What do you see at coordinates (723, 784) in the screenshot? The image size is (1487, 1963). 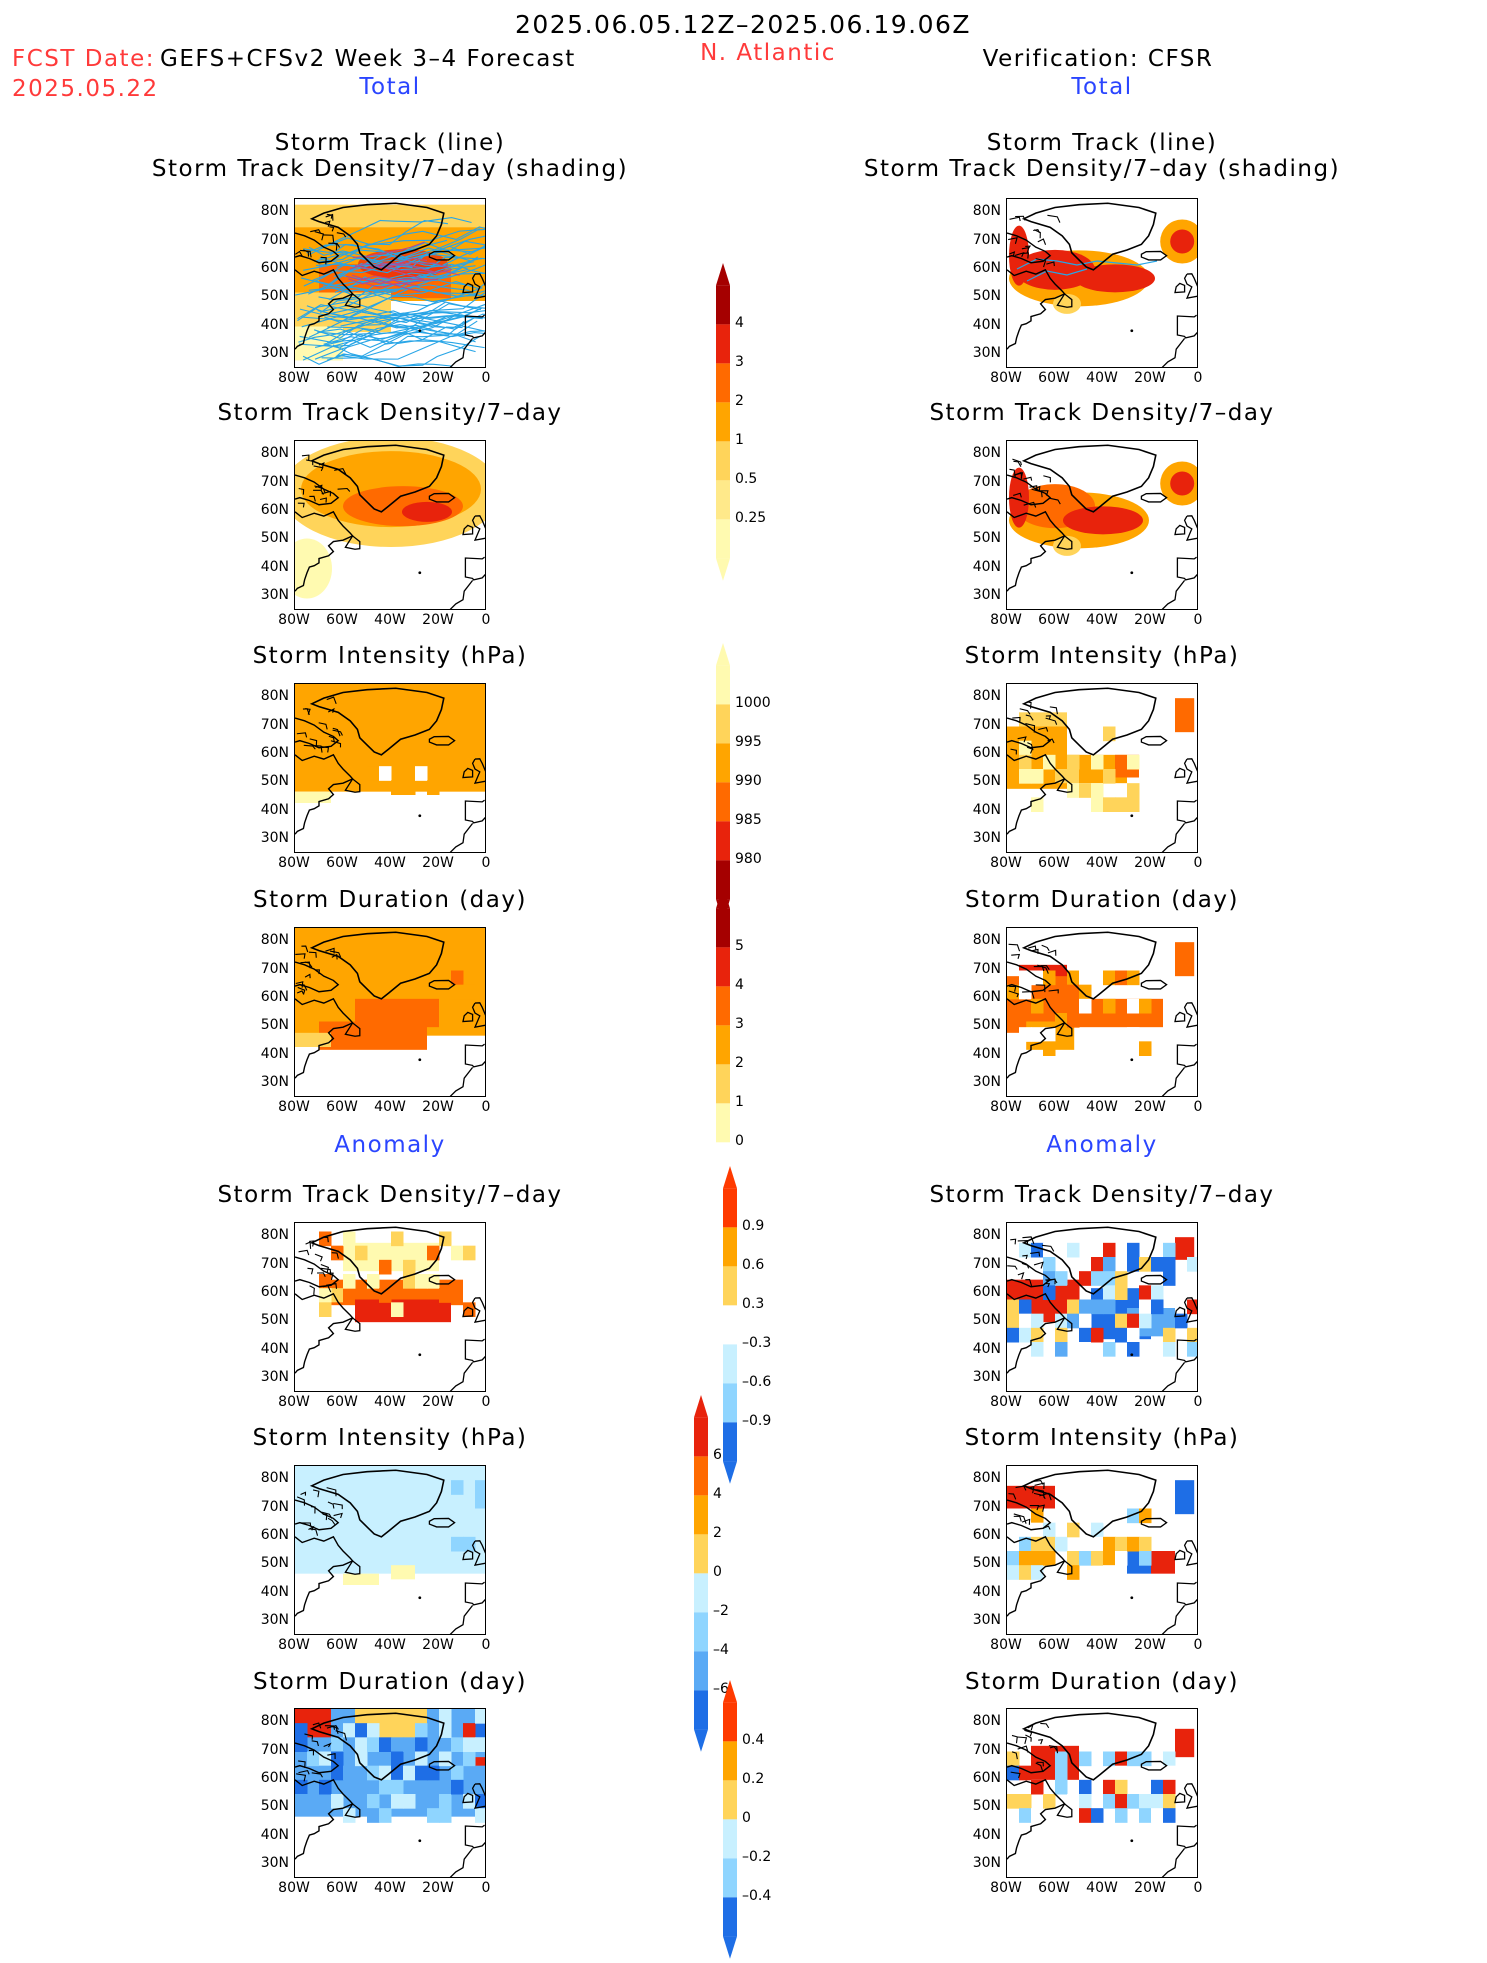 I see `colorbar-intensity-total` at bounding box center [723, 784].